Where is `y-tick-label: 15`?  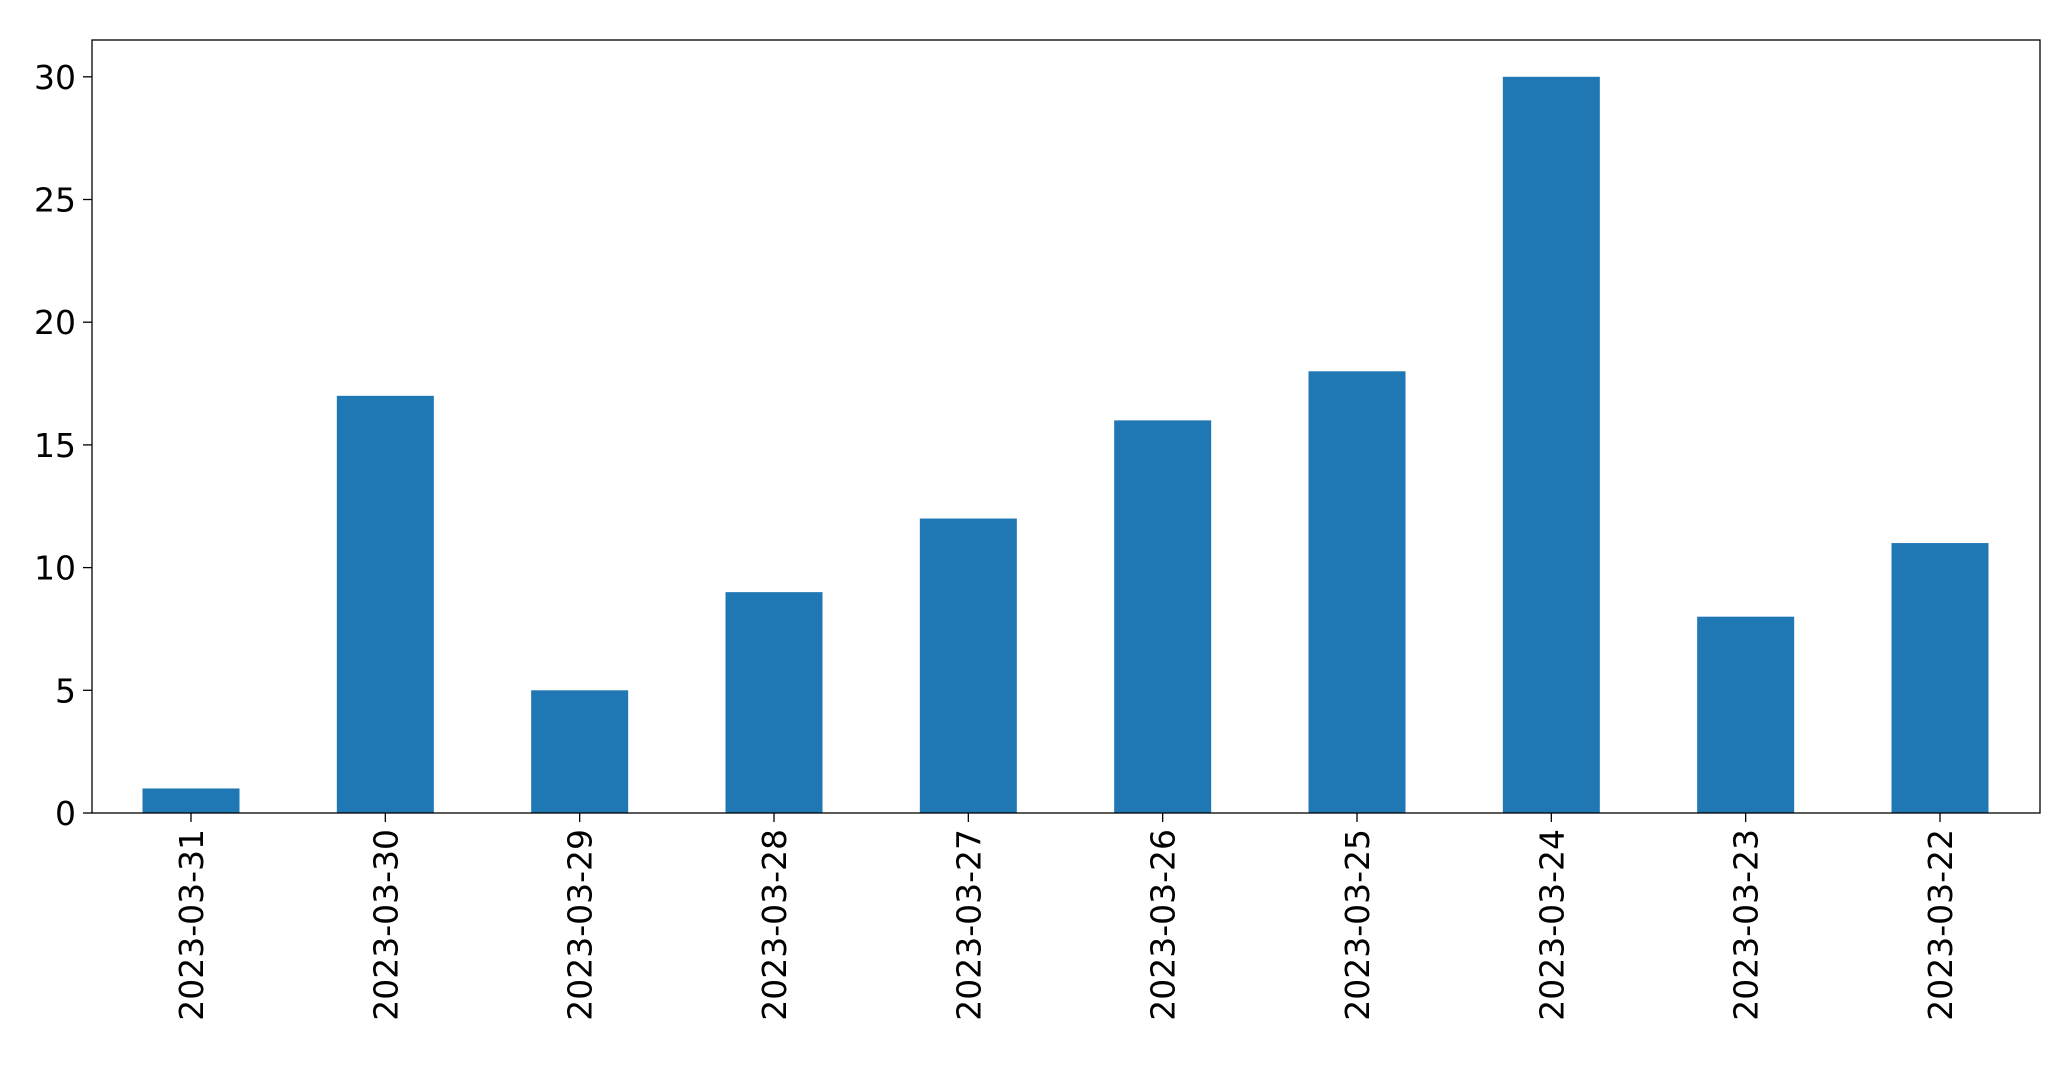 y-tick-label: 15 is located at coordinates (55, 445).